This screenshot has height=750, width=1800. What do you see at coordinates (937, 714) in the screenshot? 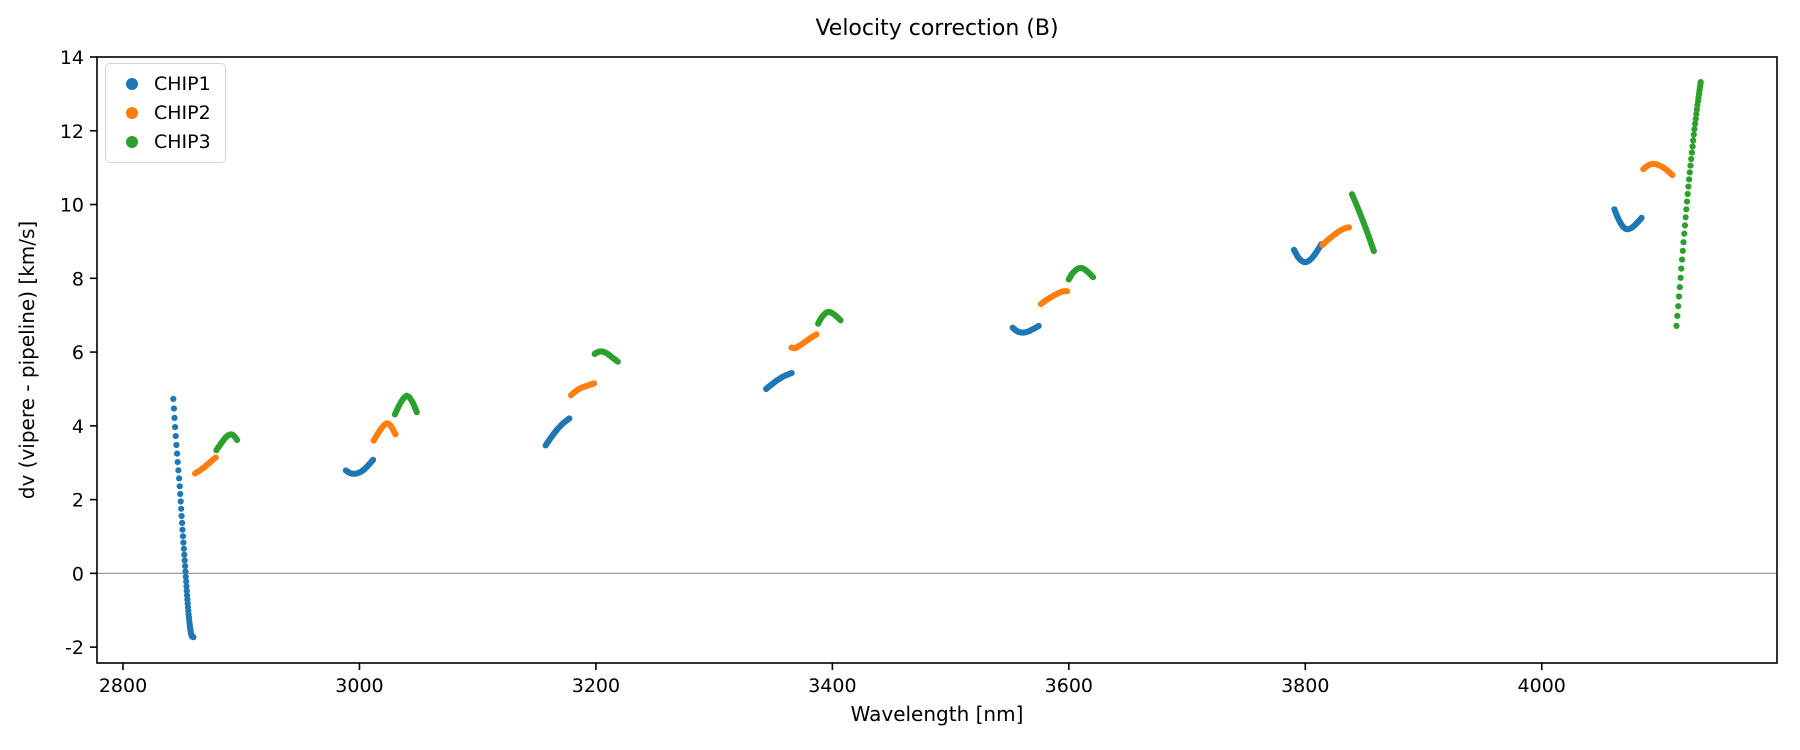
I see `x-axis-label: Wavelength [nm]` at bounding box center [937, 714].